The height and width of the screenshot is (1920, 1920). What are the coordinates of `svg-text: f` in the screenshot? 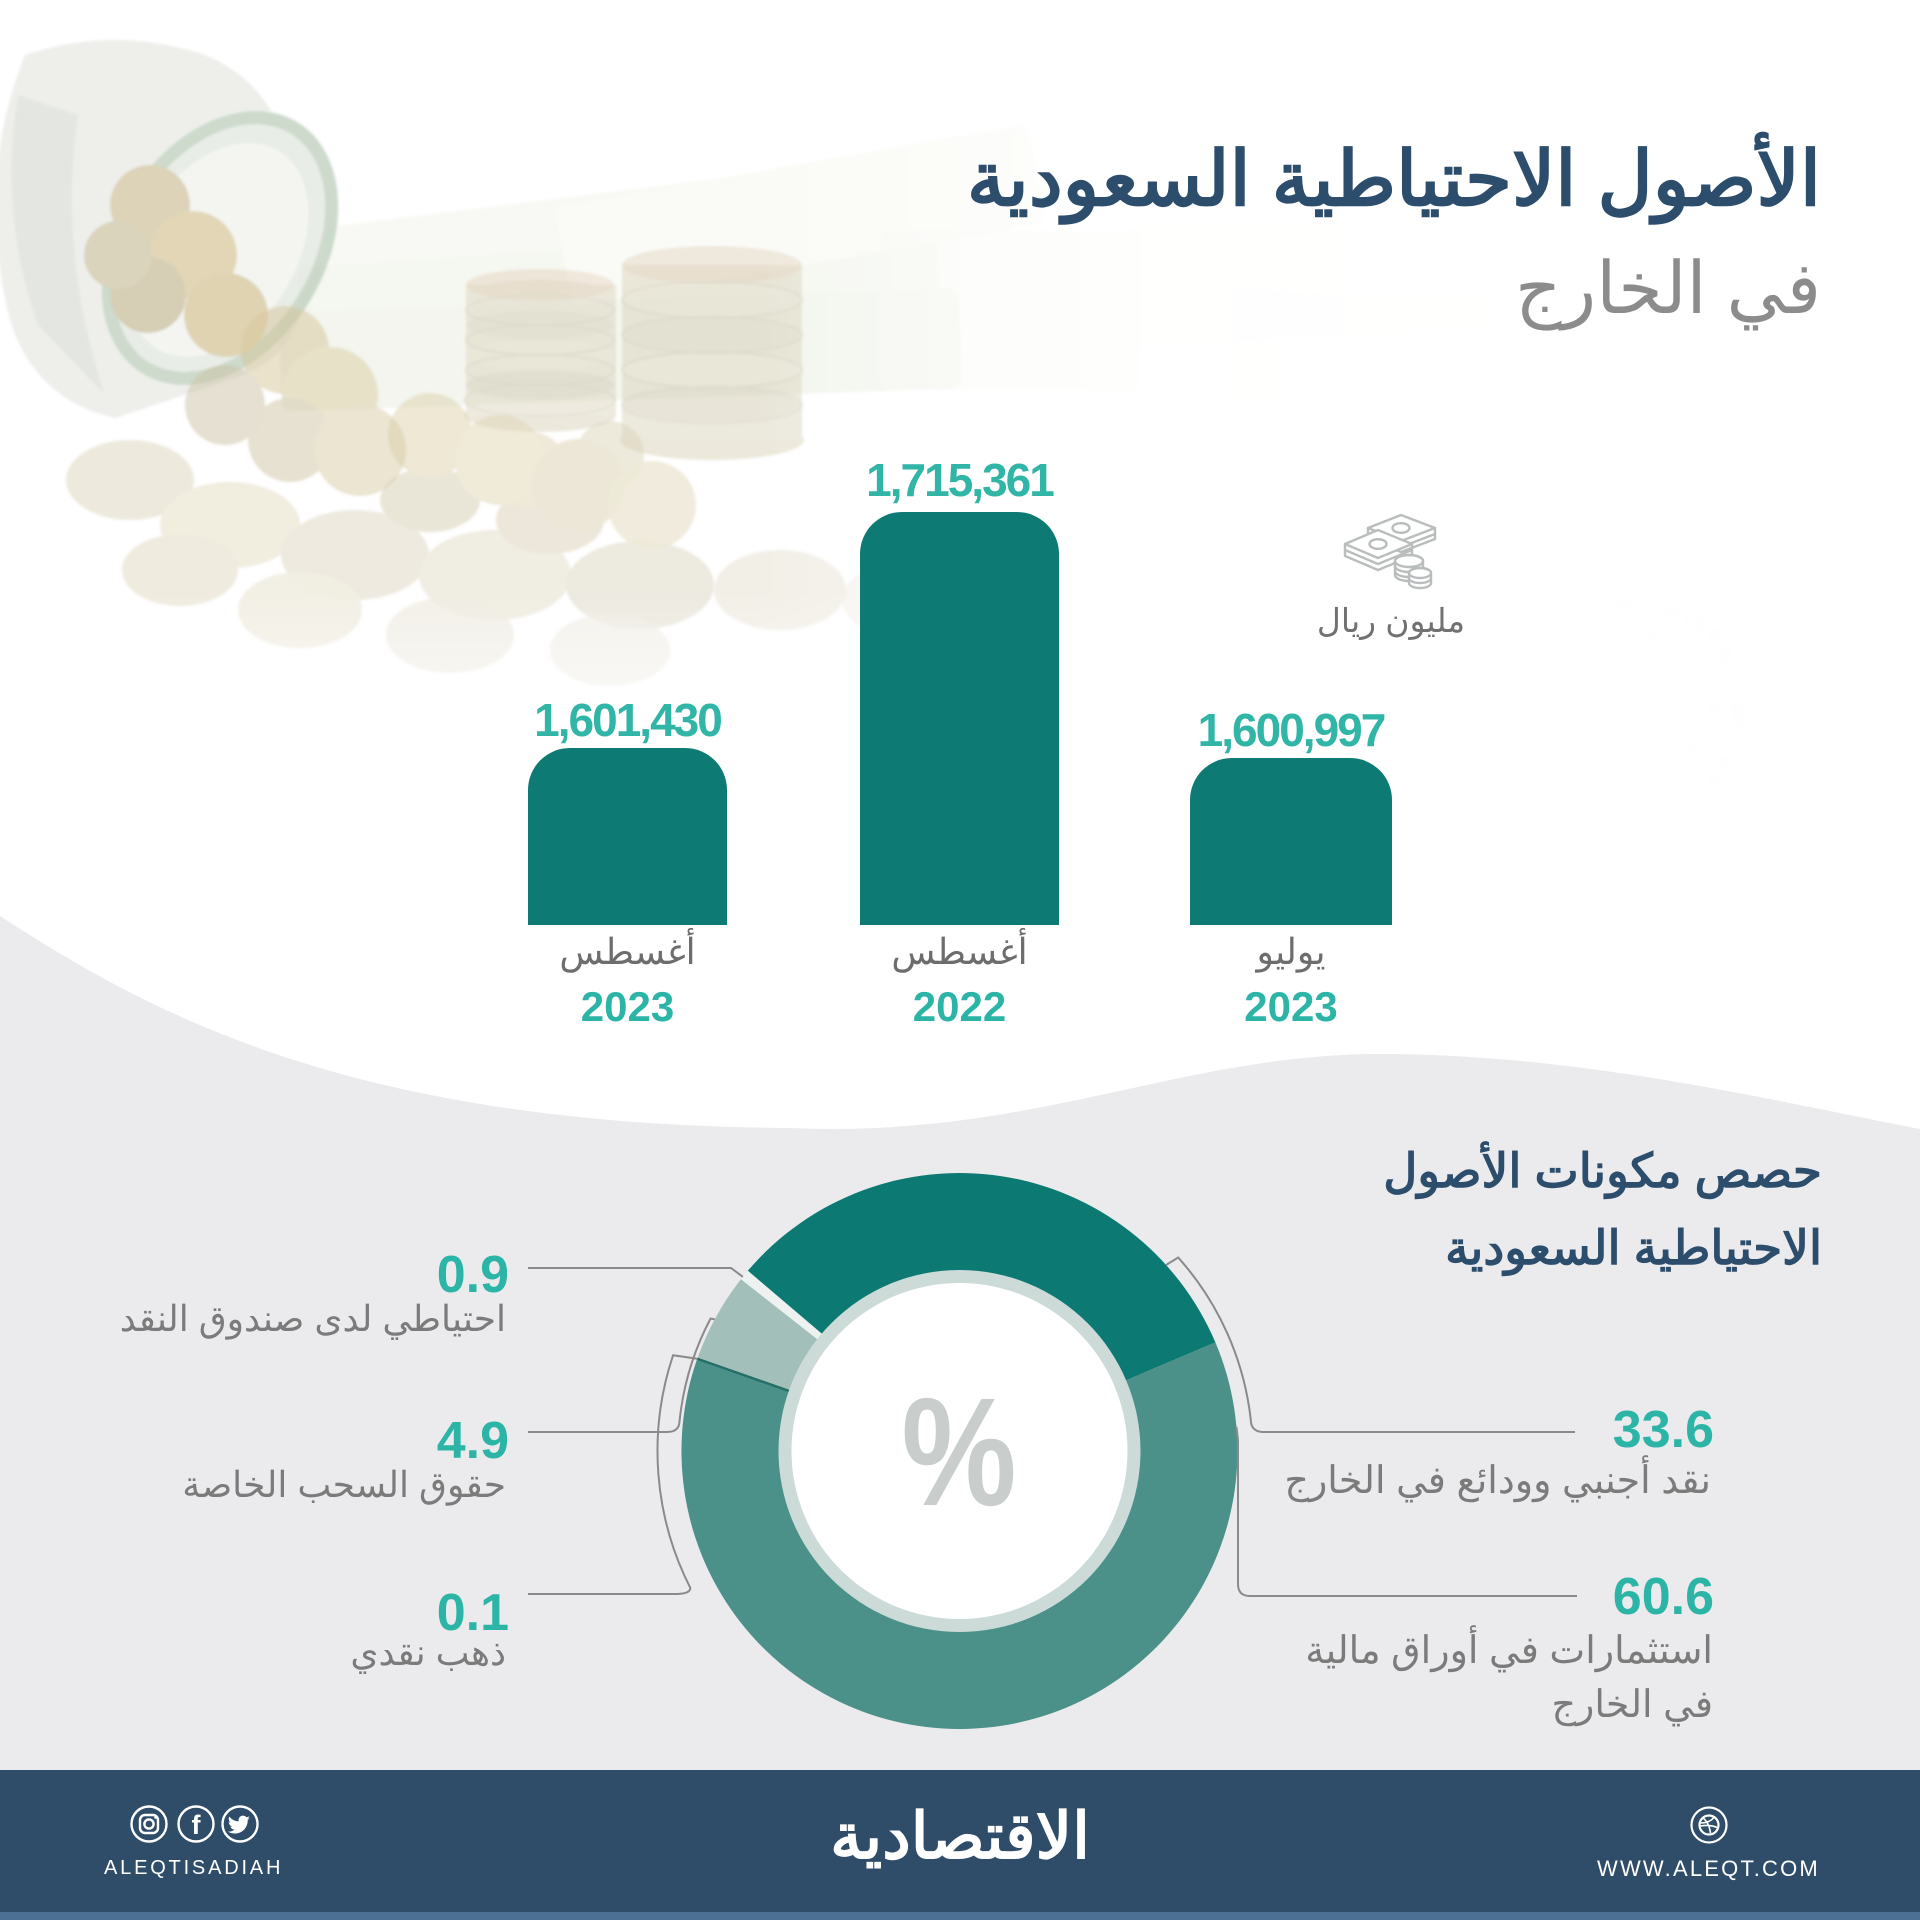 It's located at (197, 1825).